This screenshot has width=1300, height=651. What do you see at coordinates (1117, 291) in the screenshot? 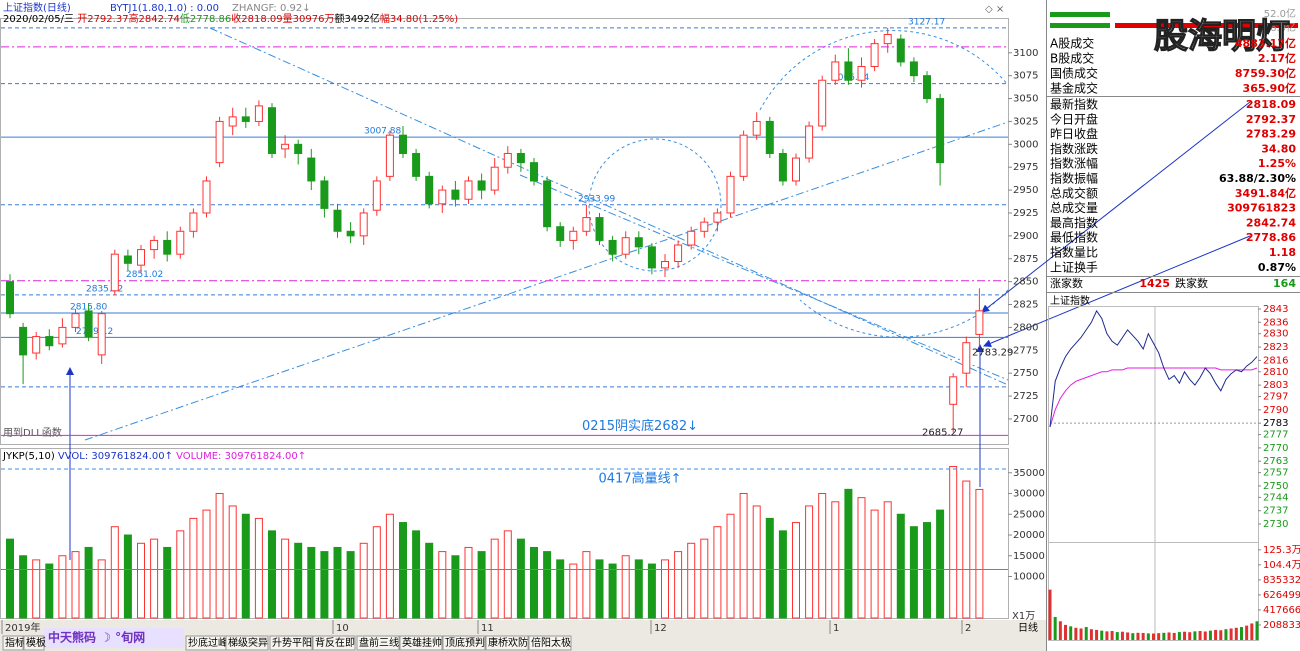
I see `arrow` at bounding box center [1117, 291].